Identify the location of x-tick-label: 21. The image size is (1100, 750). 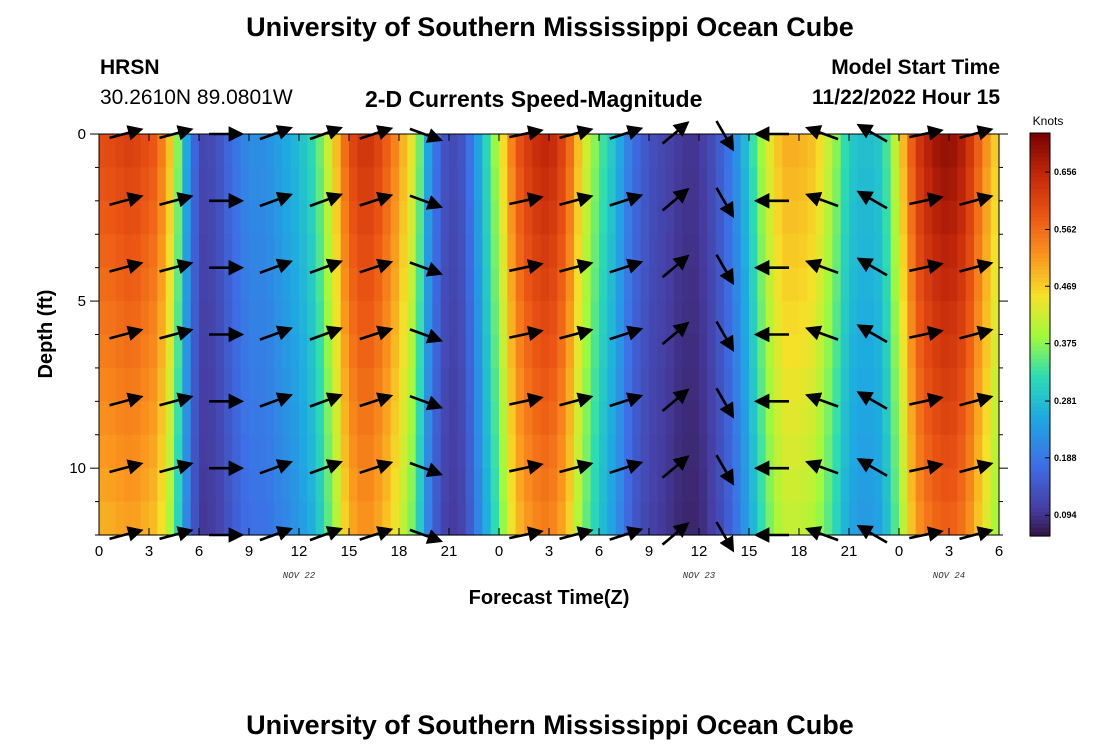
(449, 551).